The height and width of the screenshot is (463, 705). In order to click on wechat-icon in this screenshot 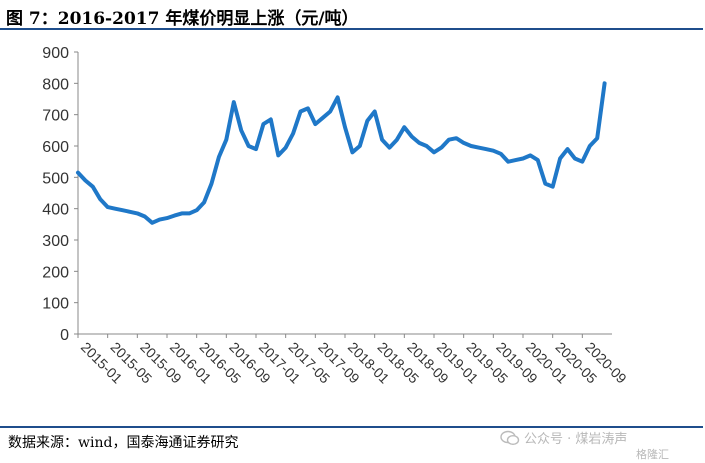, I will do `click(510, 437)`.